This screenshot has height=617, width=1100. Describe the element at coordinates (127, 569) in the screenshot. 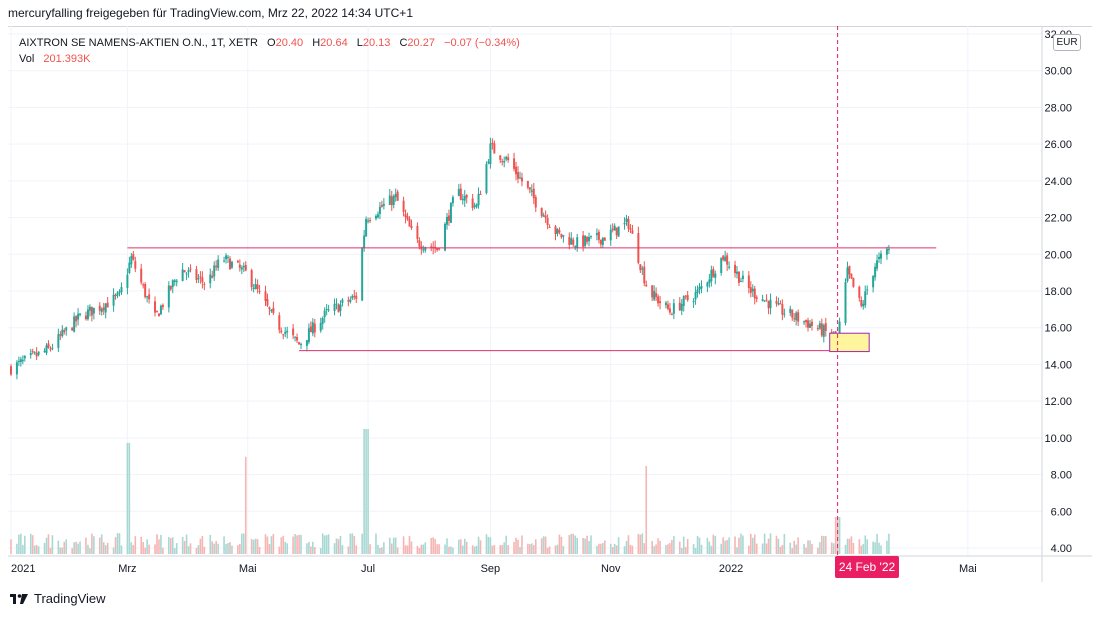

I see `time-tick-label: Mrz` at that location.